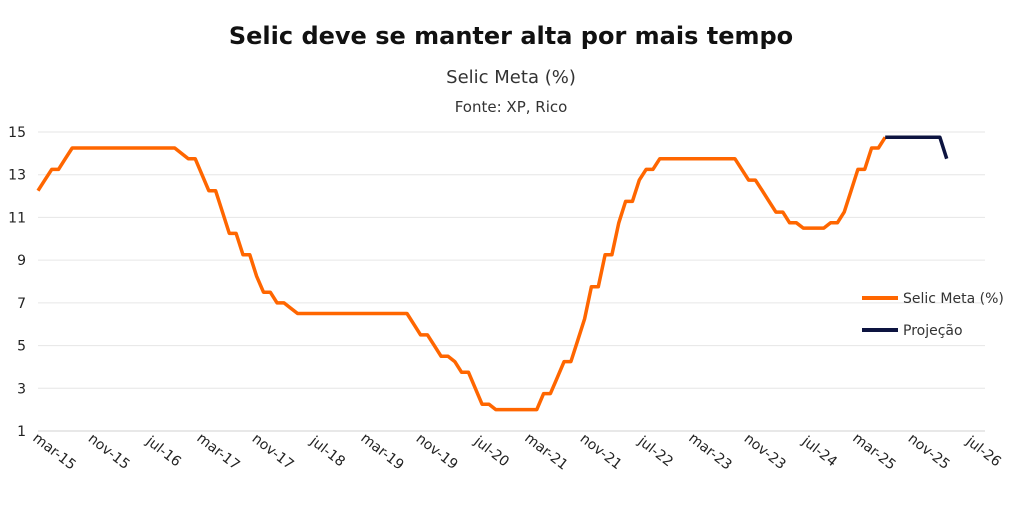 The width and height of the screenshot is (1022, 515). Describe the element at coordinates (601, 452) in the screenshot. I see `x-tick-label: nov-21` at that location.